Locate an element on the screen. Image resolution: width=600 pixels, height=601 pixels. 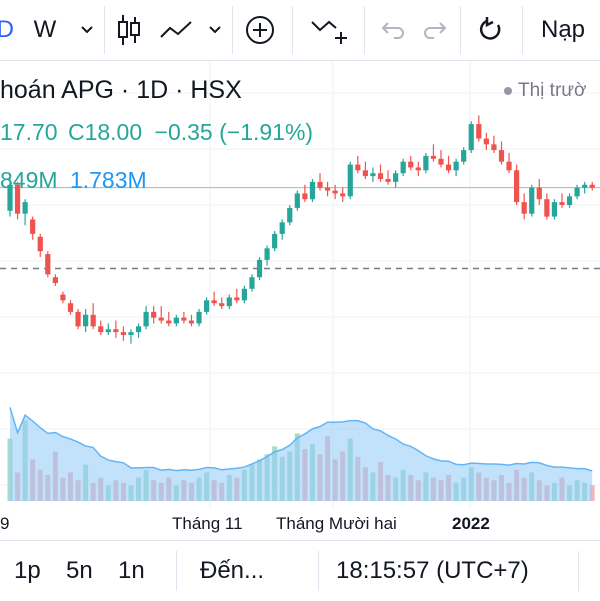
range-1d-button: 1p is located at coordinates (27, 571).